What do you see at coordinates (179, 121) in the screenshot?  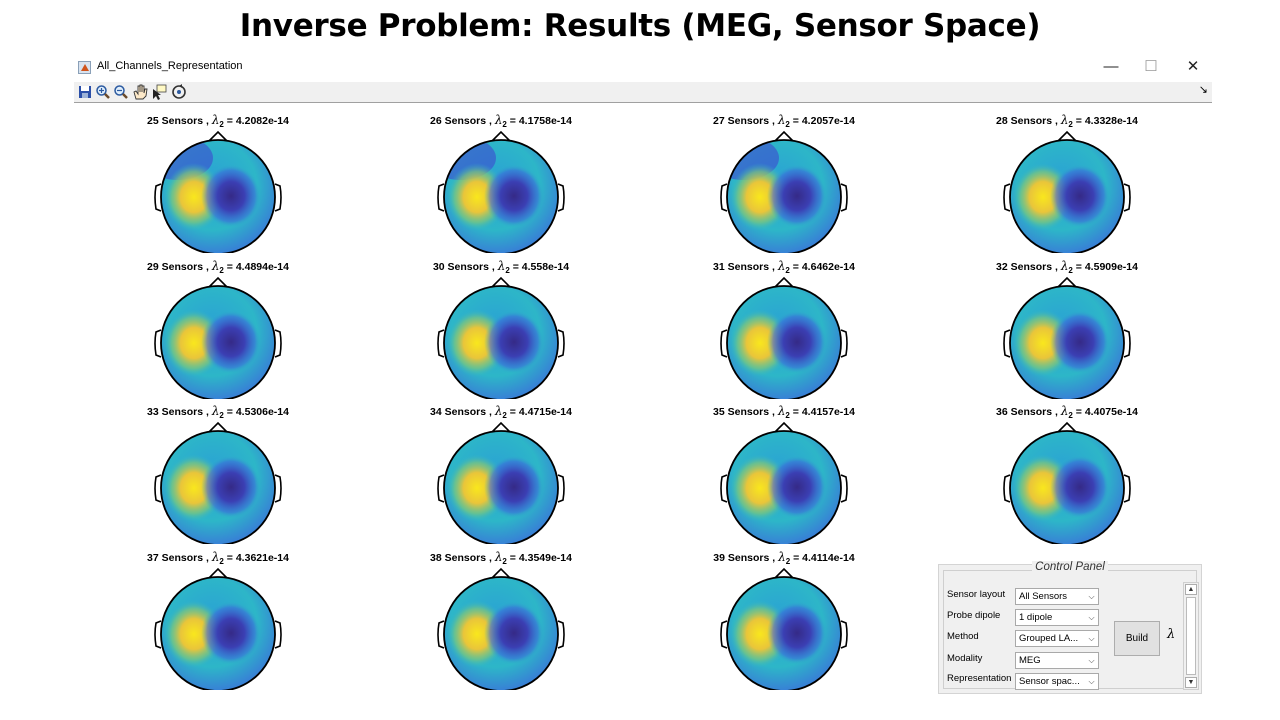 I see `plot-sensor-count: 25 Sensors ,` at bounding box center [179, 121].